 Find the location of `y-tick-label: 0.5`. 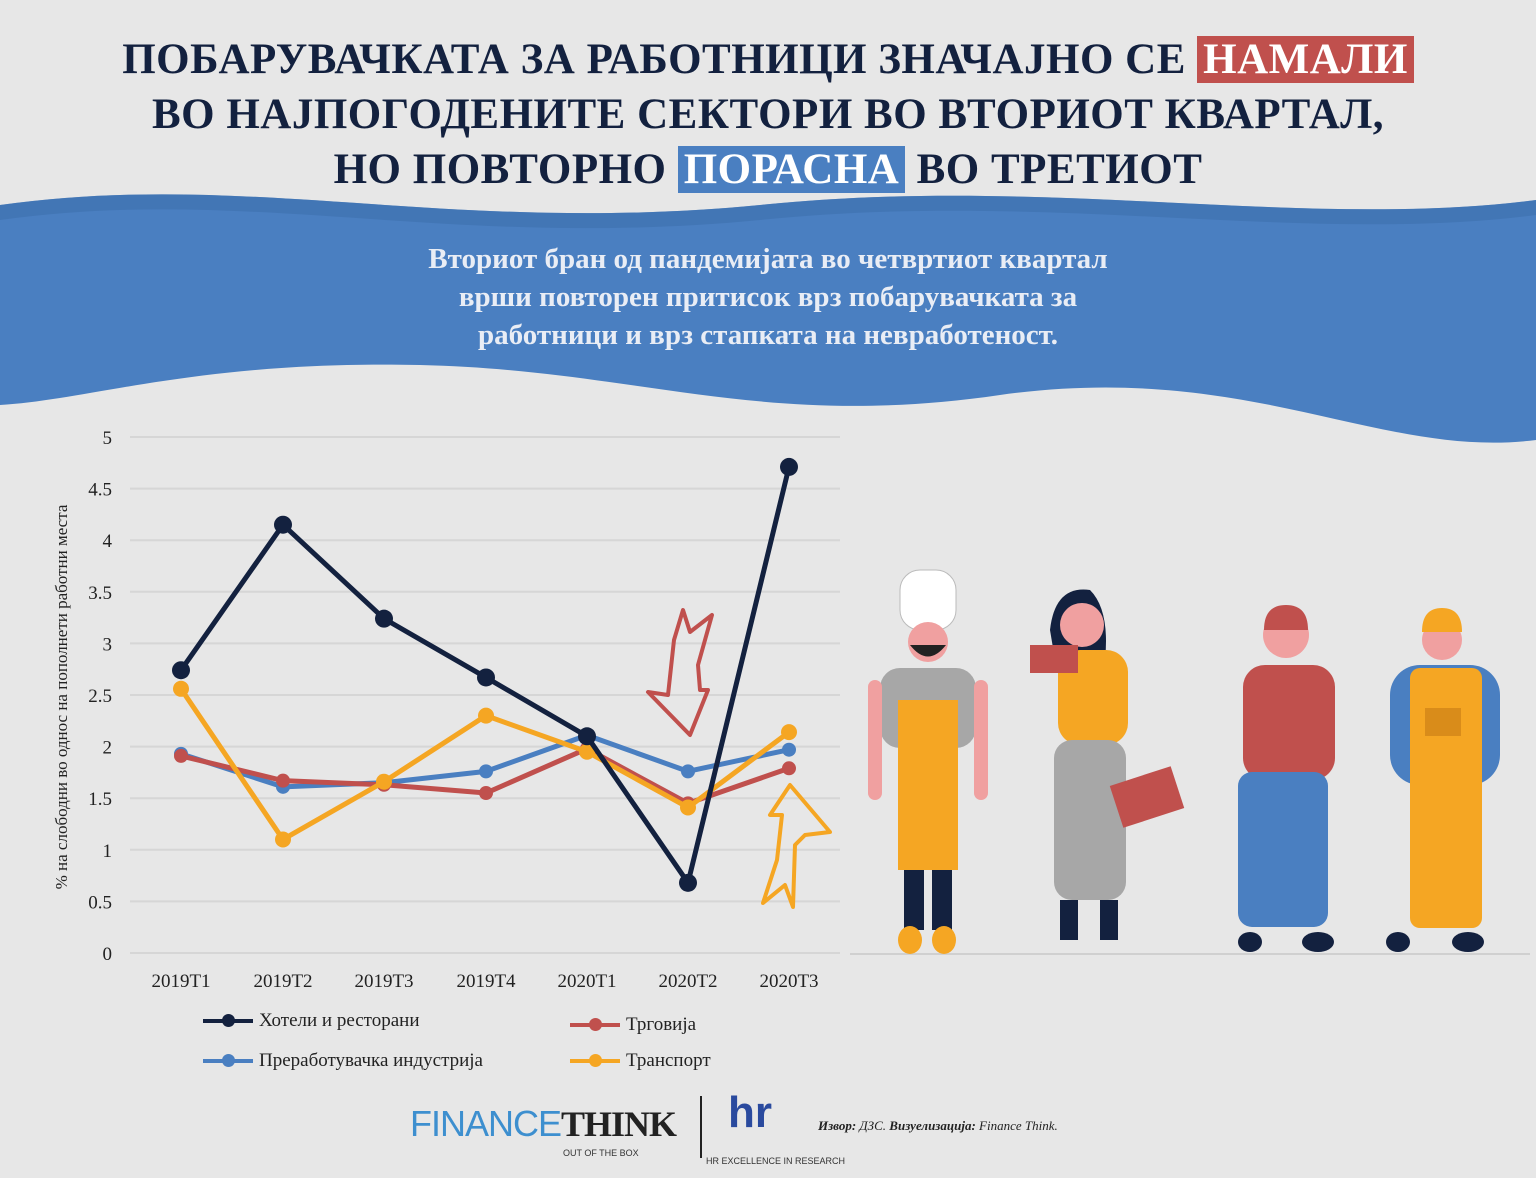

y-tick-label: 0.5 is located at coordinates (100, 902).